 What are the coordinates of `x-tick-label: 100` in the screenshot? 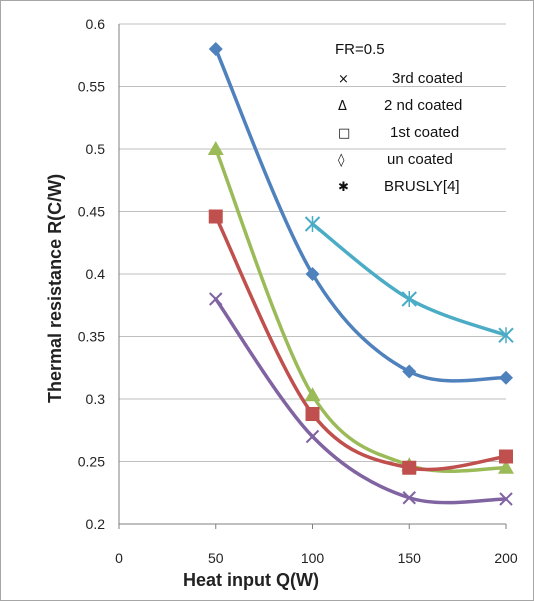 It's located at (313, 558).